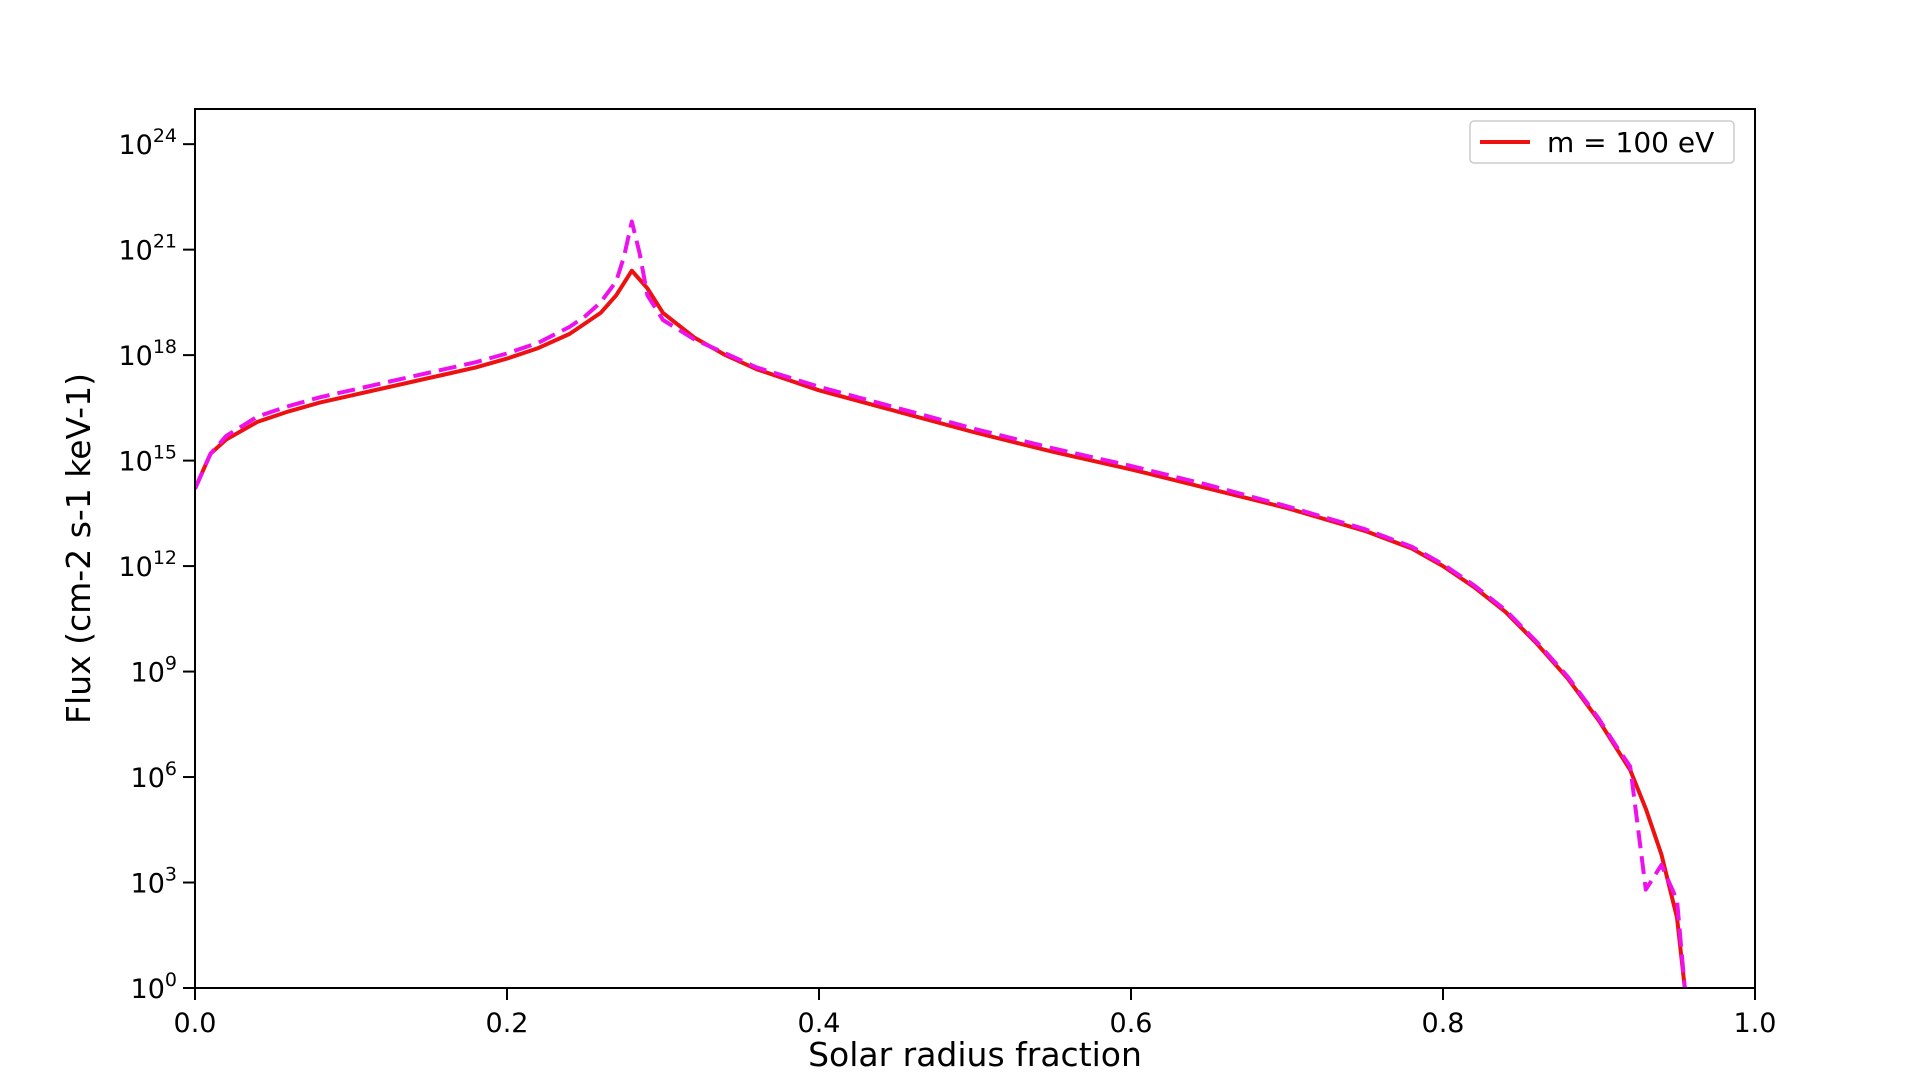 This screenshot has width=1920, height=1080. Describe the element at coordinates (1755, 1023) in the screenshot. I see `x-tick-label: 1.0` at that location.